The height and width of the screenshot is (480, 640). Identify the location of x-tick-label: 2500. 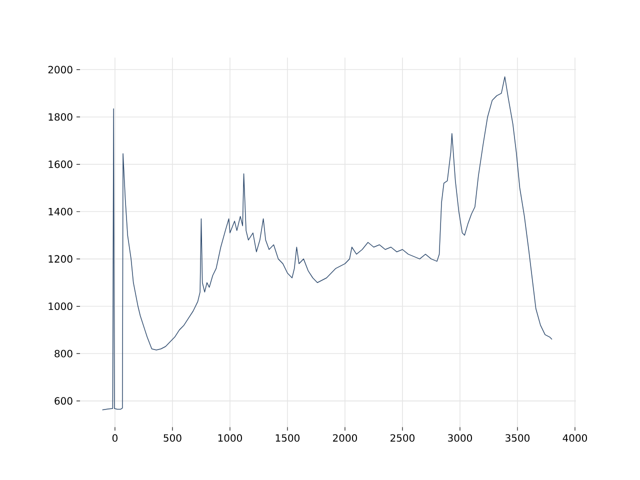
(402, 438).